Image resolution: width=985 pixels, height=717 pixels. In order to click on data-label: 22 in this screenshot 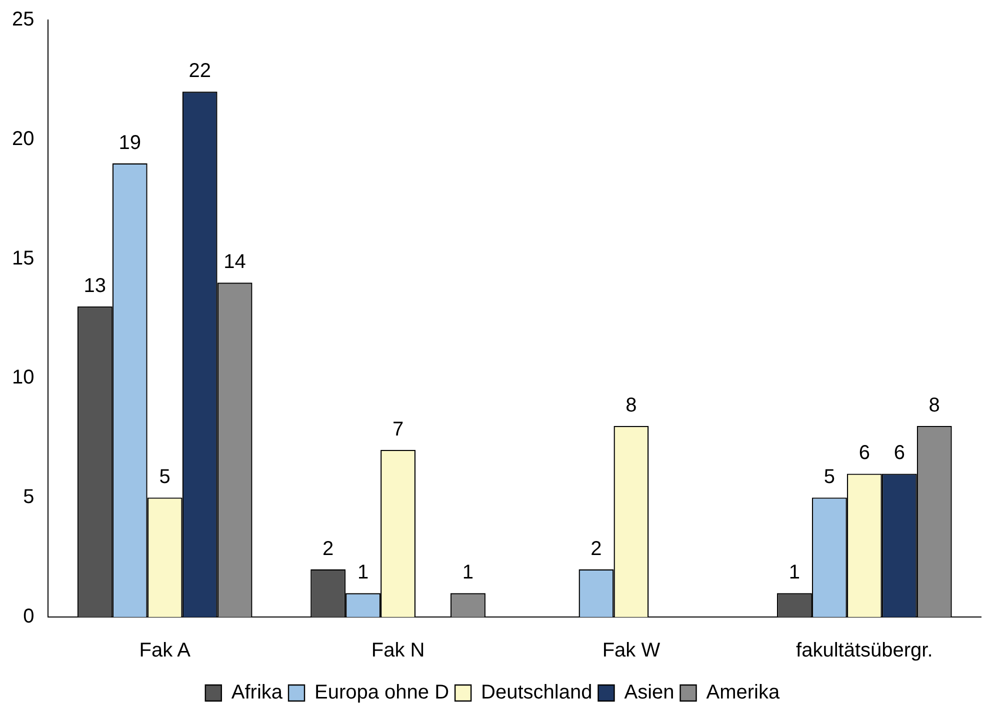, I will do `click(199, 71)`.